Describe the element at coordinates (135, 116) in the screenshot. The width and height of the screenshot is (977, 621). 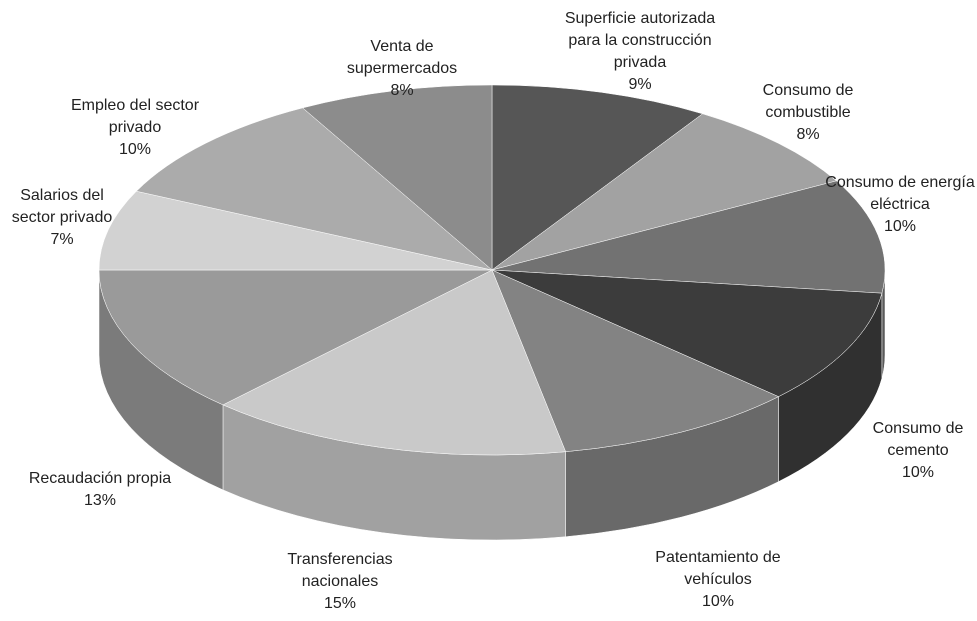
I see `category-name: Empleo del sector privado` at that location.